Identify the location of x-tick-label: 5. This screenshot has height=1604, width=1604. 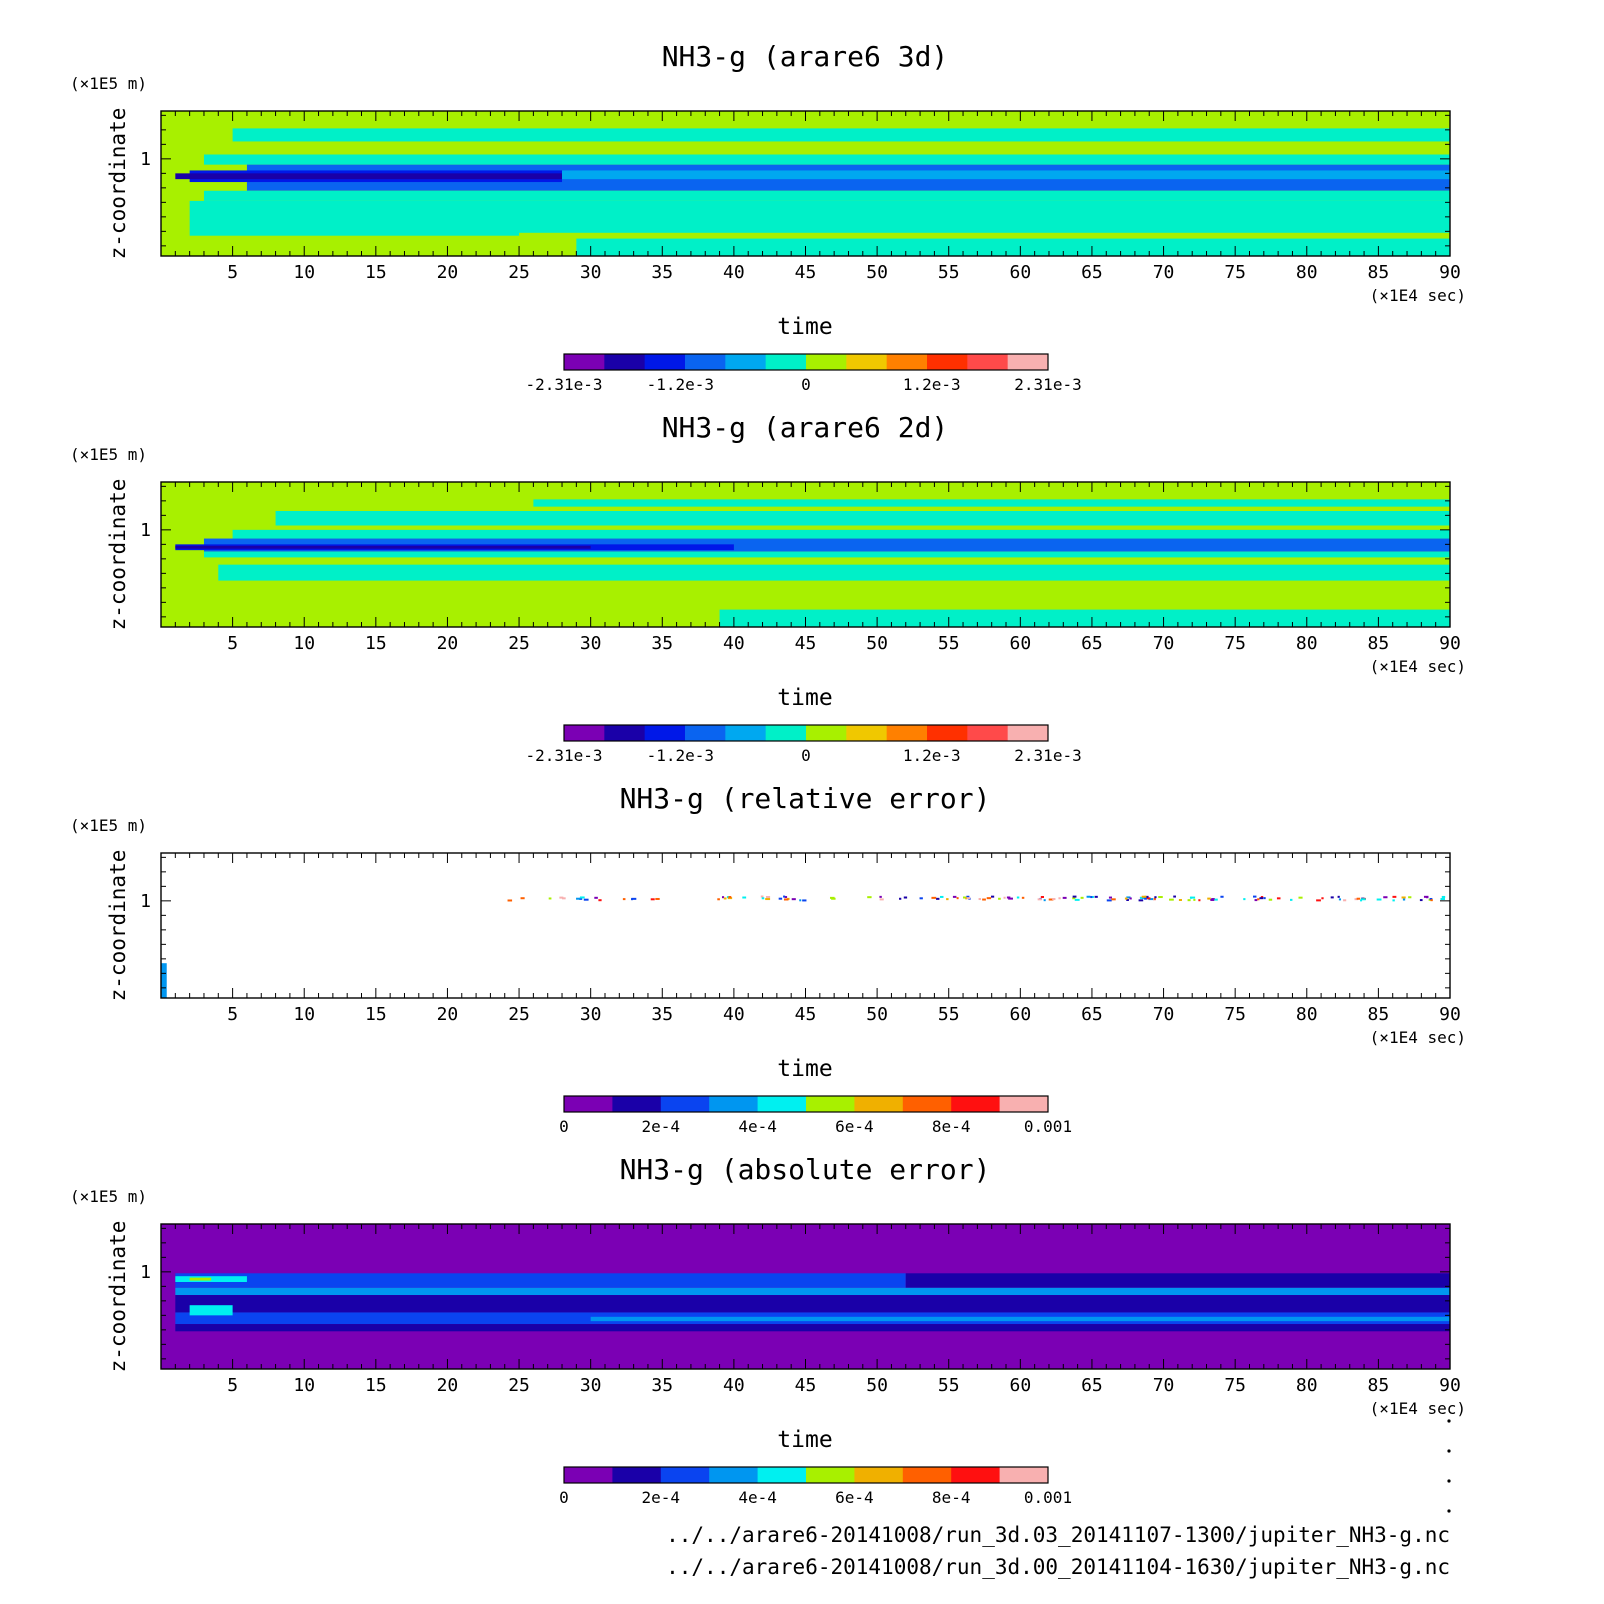
(232, 1014).